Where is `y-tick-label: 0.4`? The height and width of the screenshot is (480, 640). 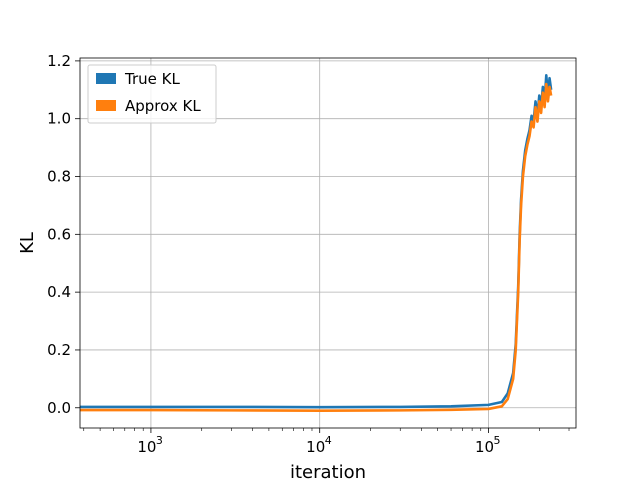 y-tick-label: 0.4 is located at coordinates (59, 292).